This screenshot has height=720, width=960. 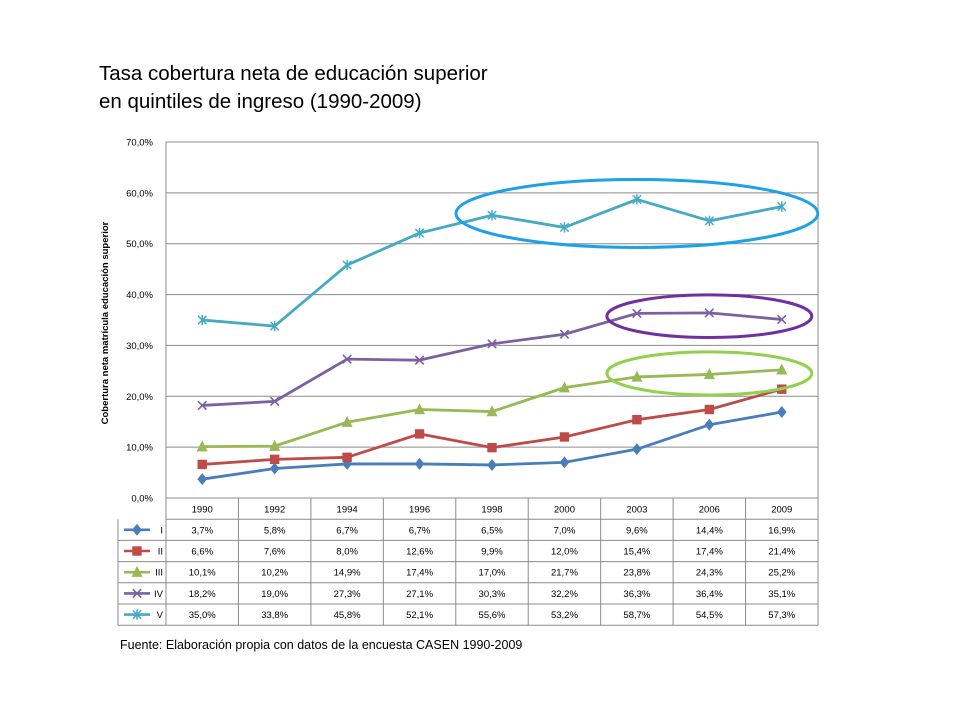 What do you see at coordinates (419, 510) in the screenshot?
I see `x-tick-label: 1996` at bounding box center [419, 510].